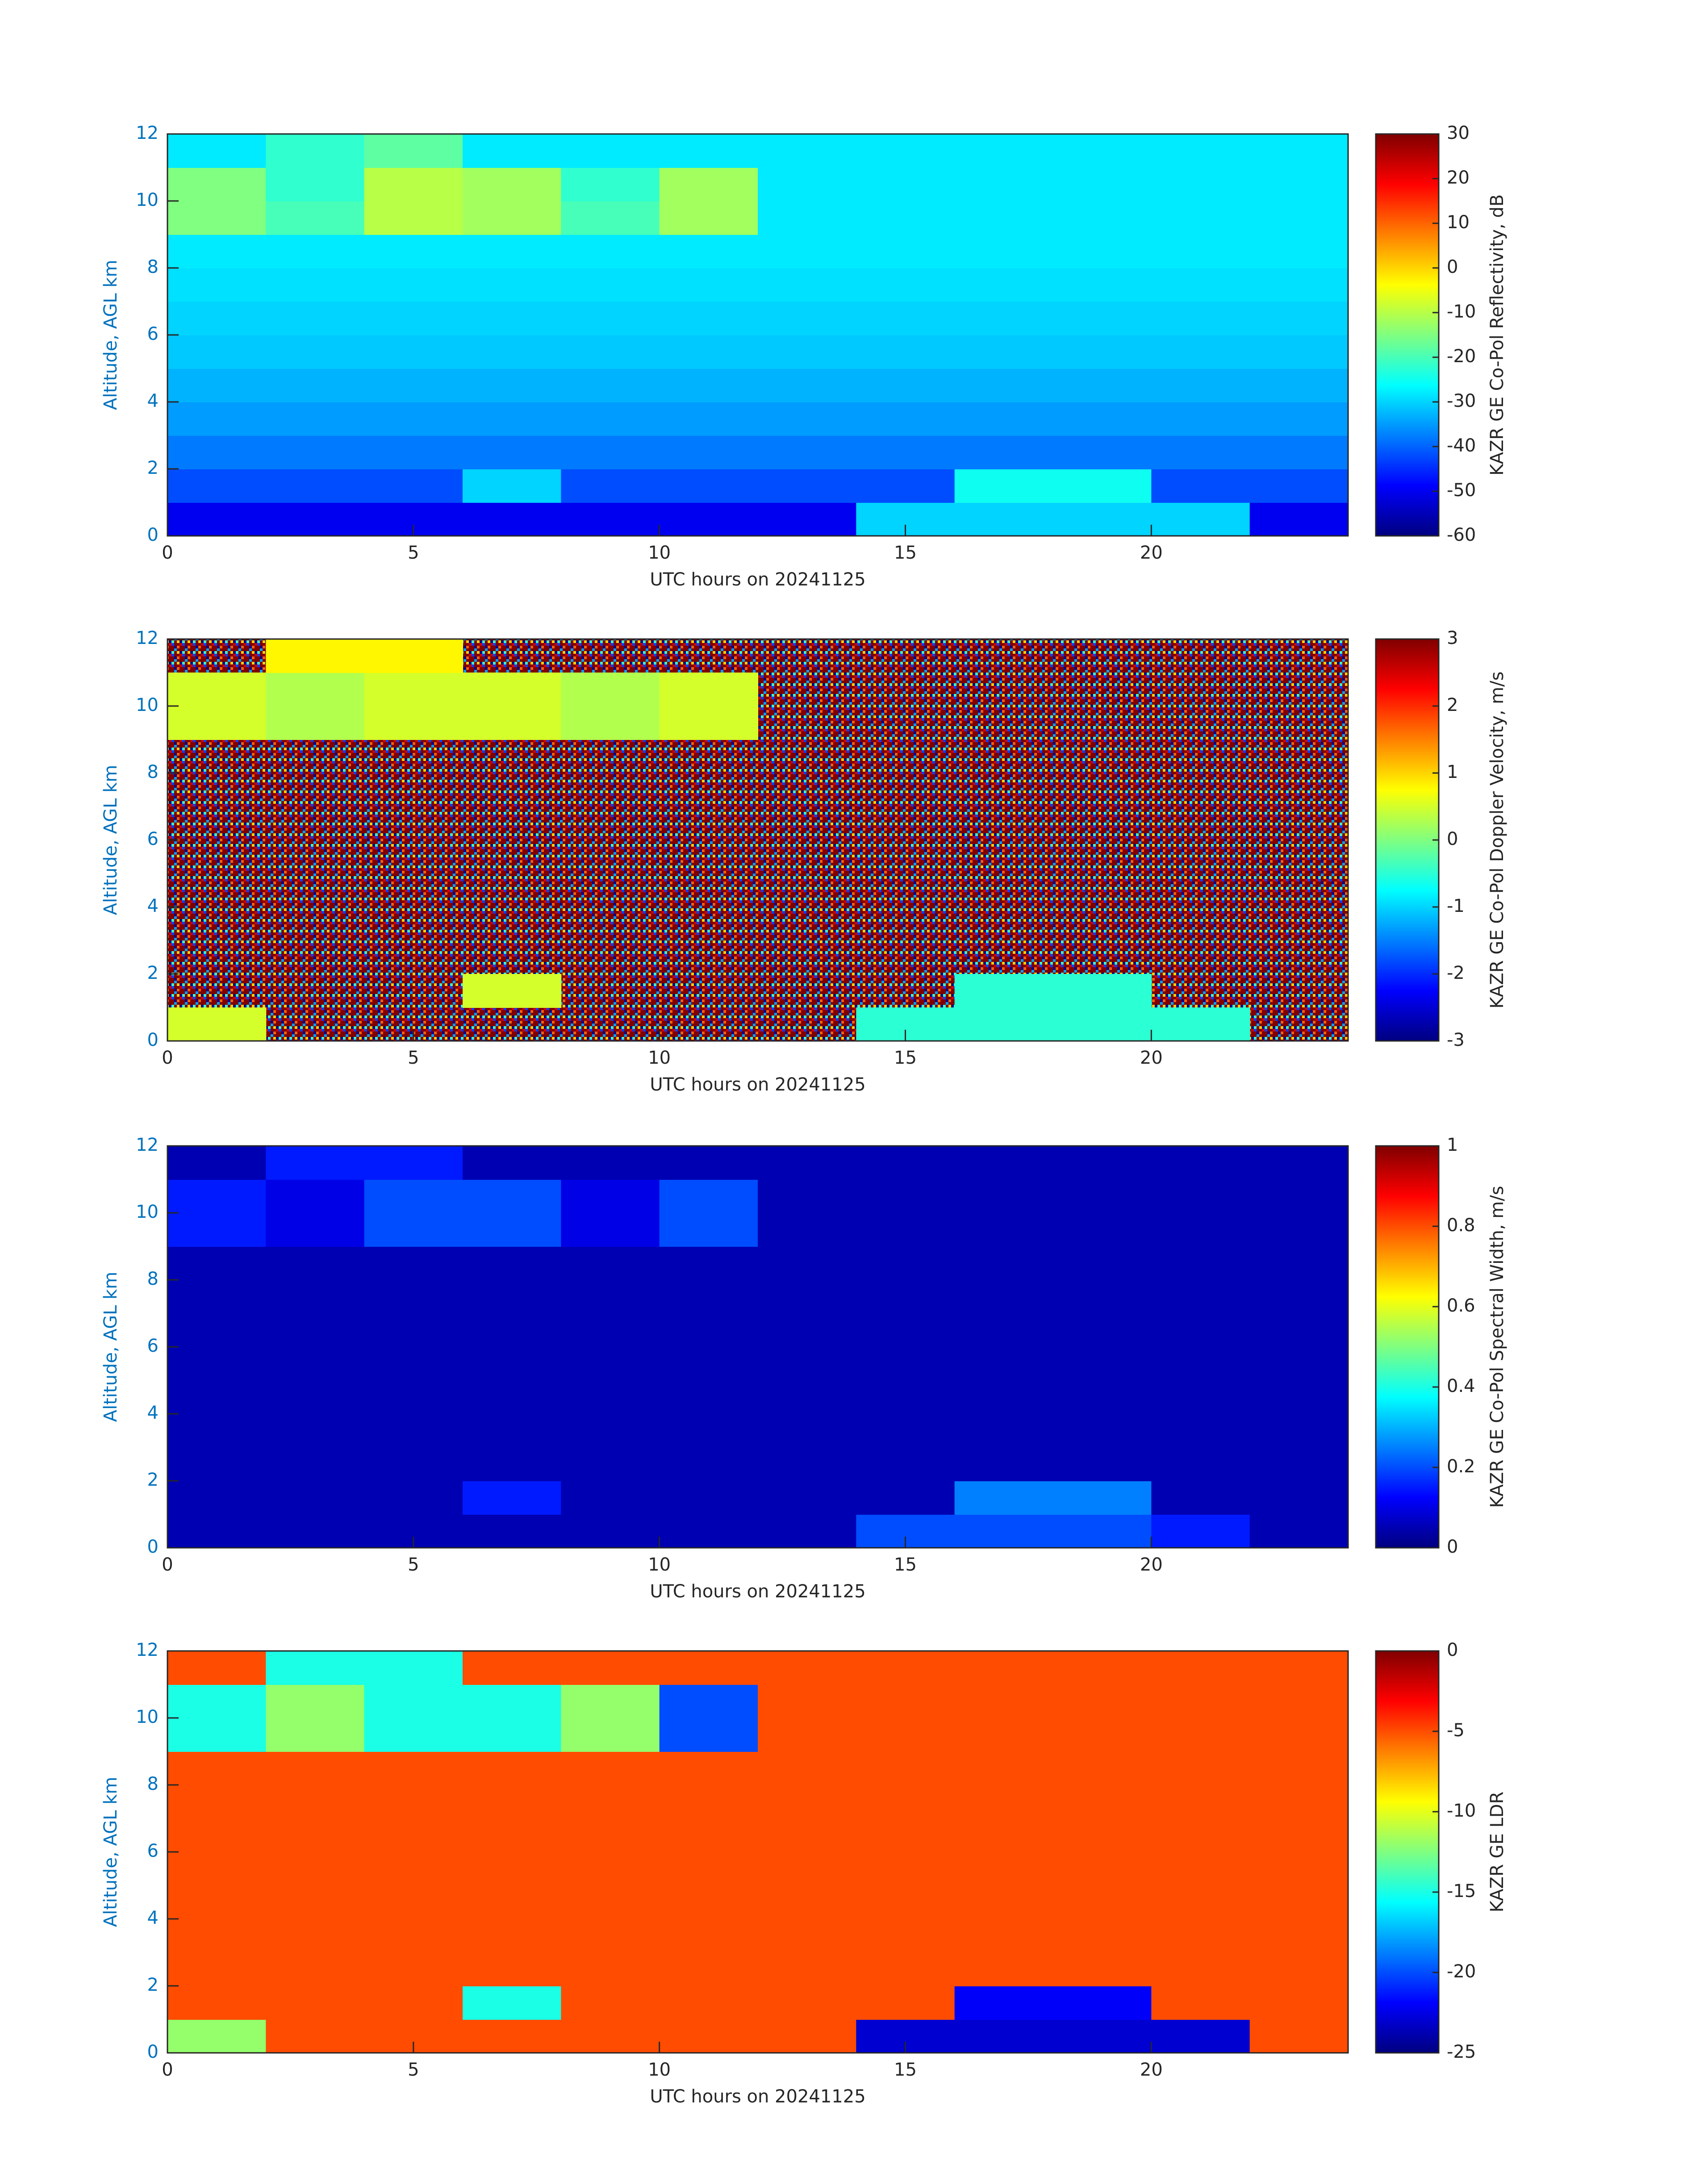 The width and height of the screenshot is (1708, 2177). What do you see at coordinates (153, 1413) in the screenshot?
I see `y-tick-label: 4` at bounding box center [153, 1413].